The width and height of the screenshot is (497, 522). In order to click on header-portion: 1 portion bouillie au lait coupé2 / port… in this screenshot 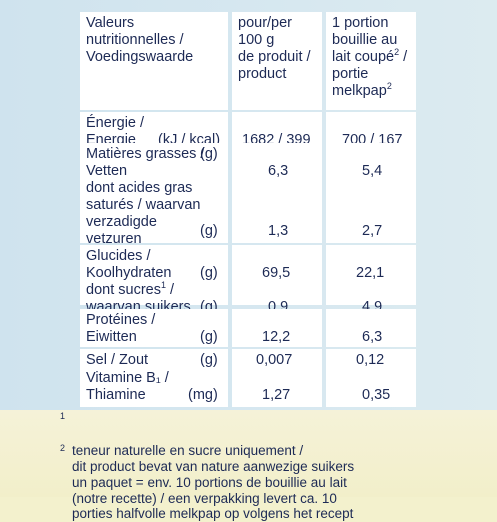, I will do `click(371, 57)`.